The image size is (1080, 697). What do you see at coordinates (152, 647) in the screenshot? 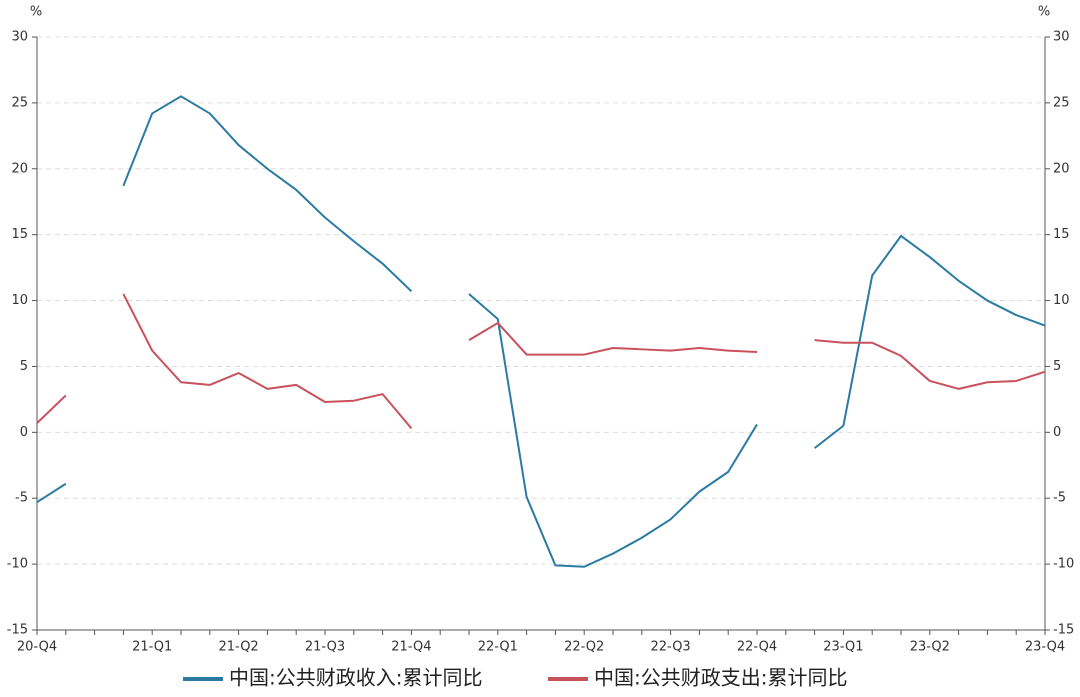
I see `x-tick-label: 21-Q1` at bounding box center [152, 647].